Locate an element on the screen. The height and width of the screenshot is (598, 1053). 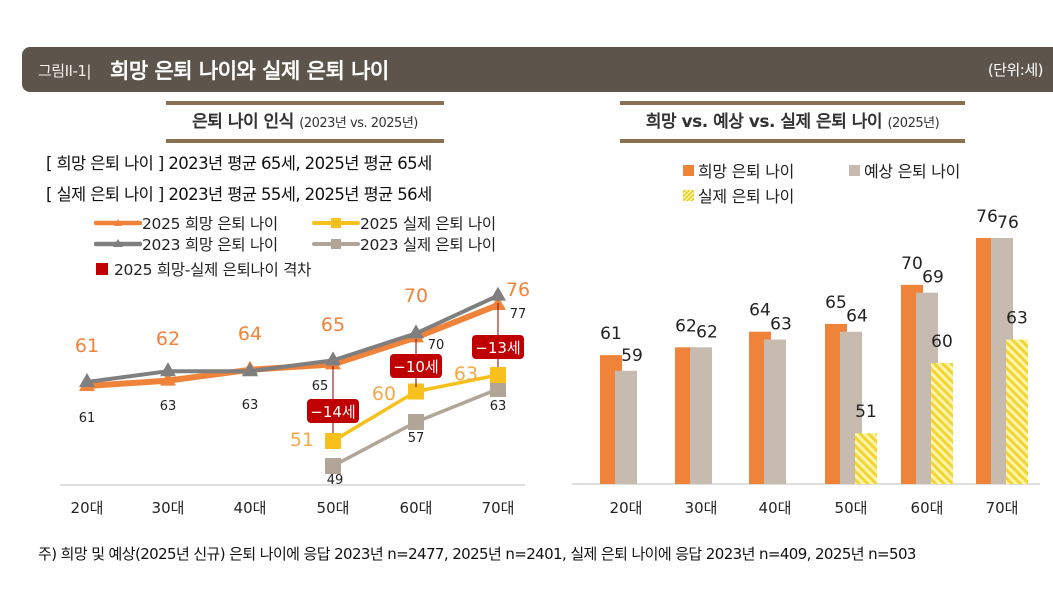
legend-square-red-icon is located at coordinates (102, 269).